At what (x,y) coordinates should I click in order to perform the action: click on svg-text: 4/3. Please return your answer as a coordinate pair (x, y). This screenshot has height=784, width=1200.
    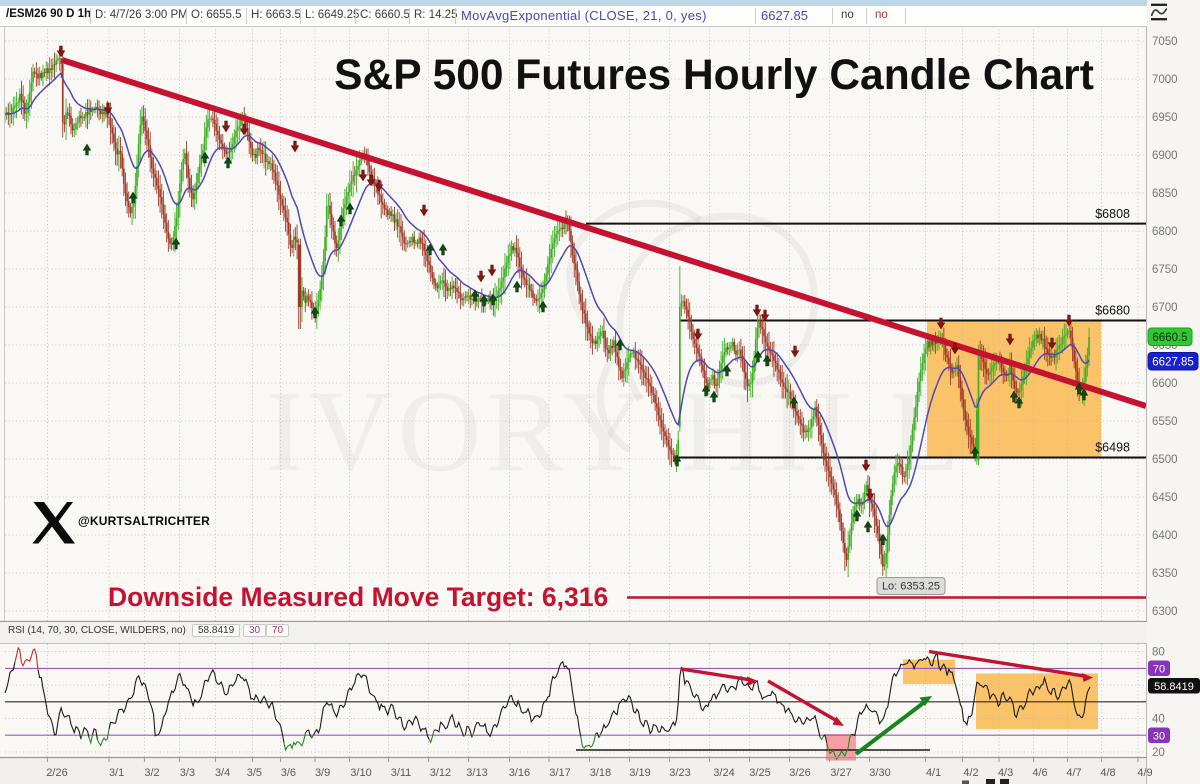
    Looking at the image, I should click on (1005, 773).